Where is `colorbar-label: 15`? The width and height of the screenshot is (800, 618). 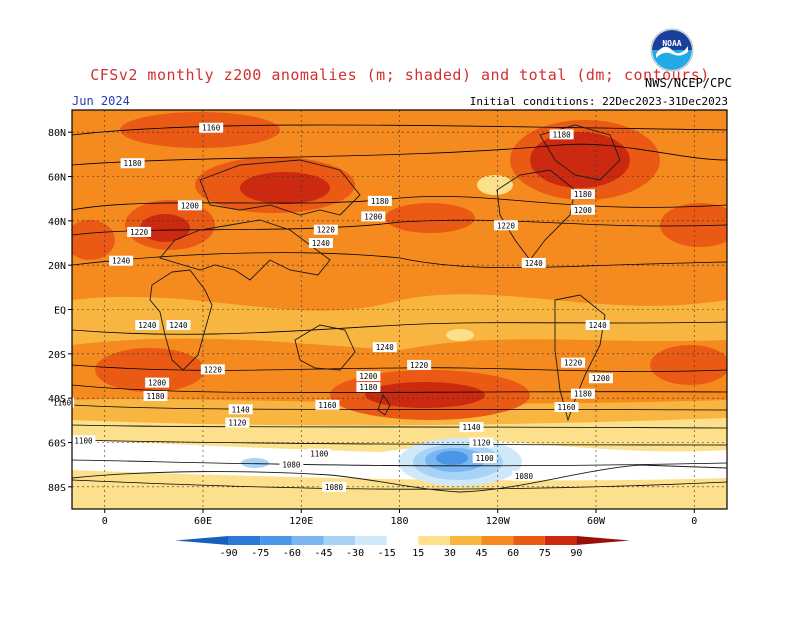 colorbar-label: 15 is located at coordinates (418, 553).